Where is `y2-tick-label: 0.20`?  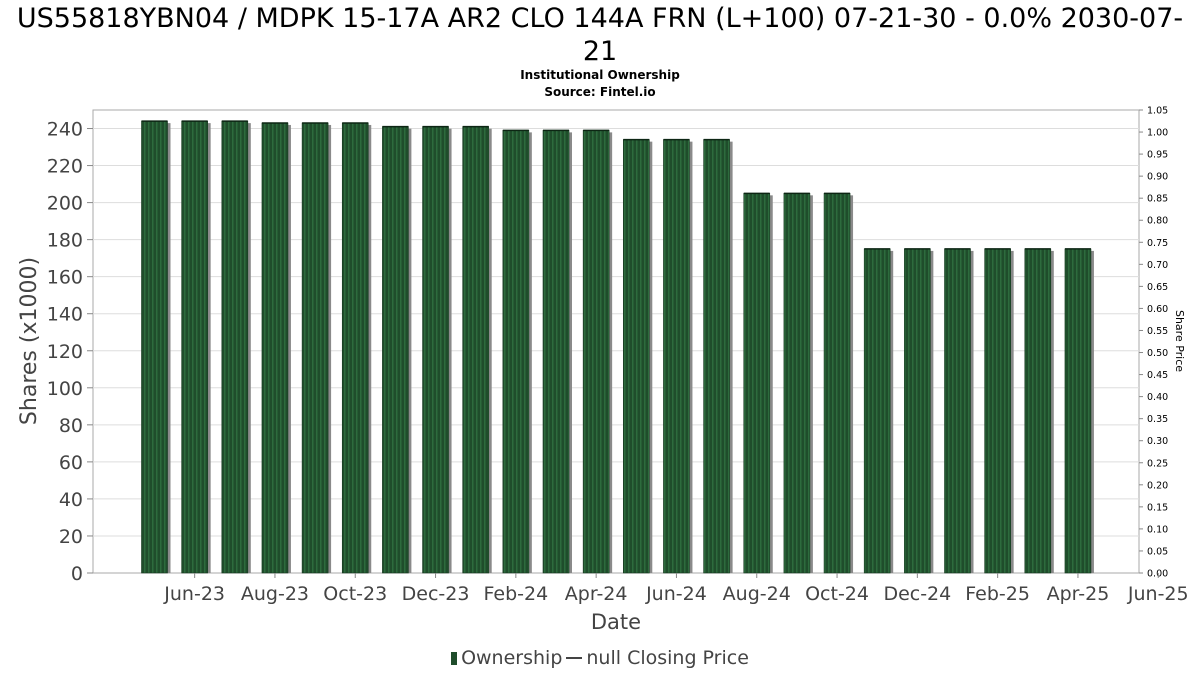
y2-tick-label: 0.20 is located at coordinates (1157, 485).